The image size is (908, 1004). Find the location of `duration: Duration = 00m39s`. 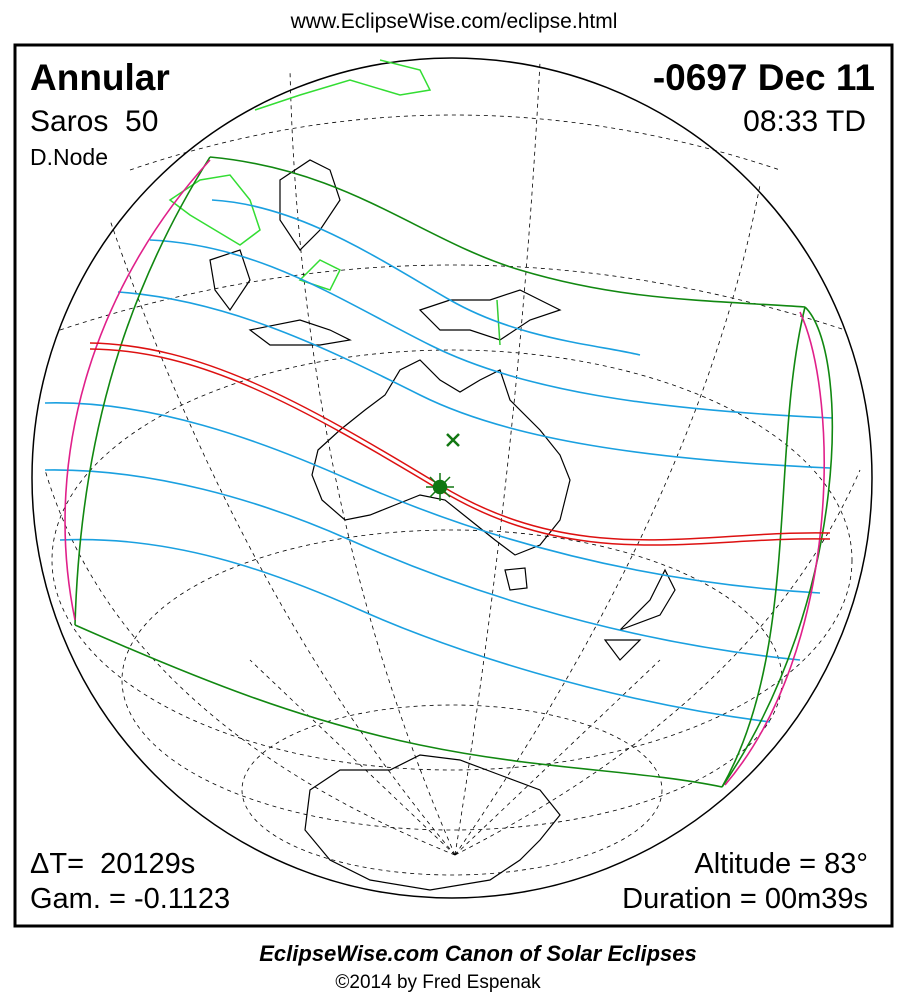

duration: Duration = 00m39s is located at coordinates (745, 899).